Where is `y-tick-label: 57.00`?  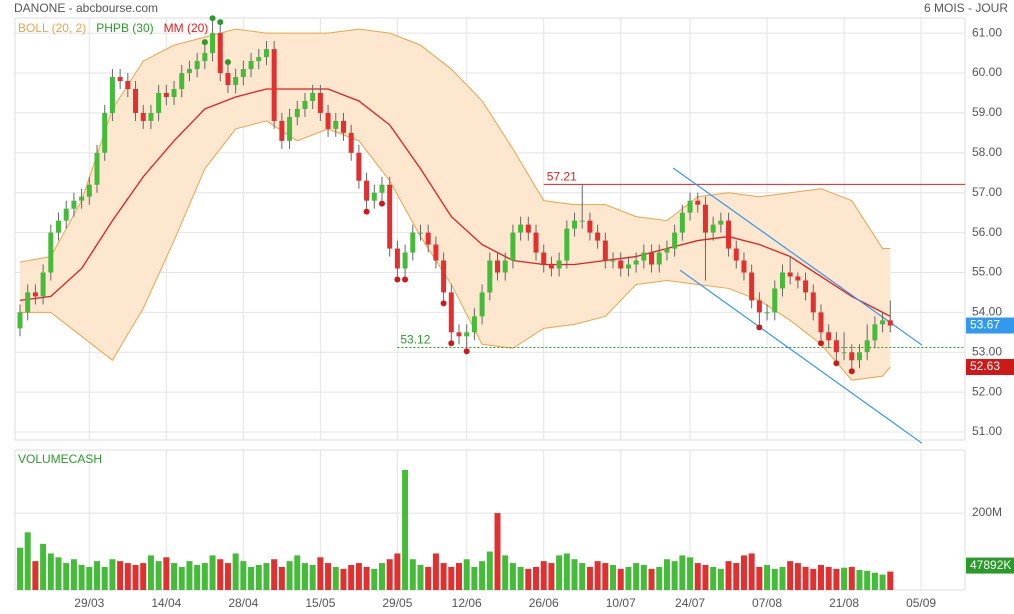 y-tick-label: 57.00 is located at coordinates (987, 192).